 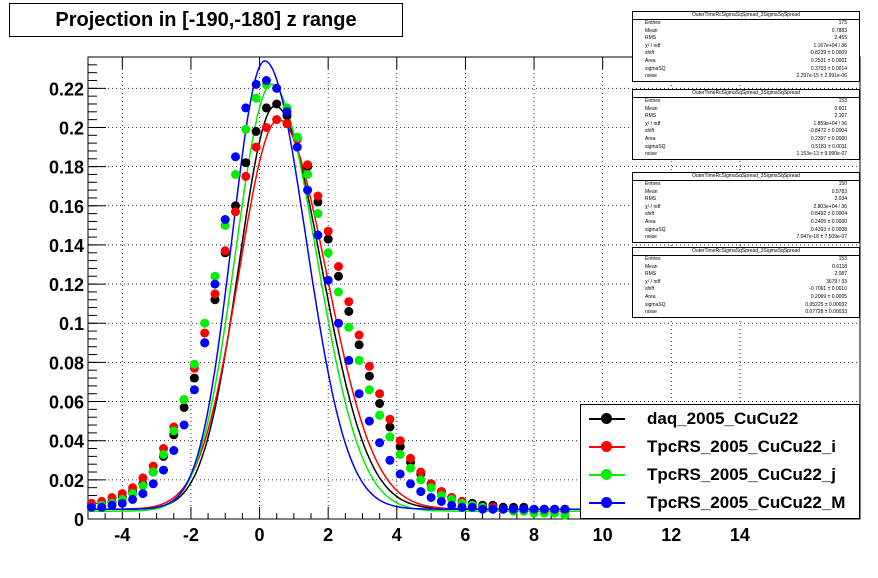 What do you see at coordinates (534, 535) in the screenshot?
I see `x-tick-label: 8` at bounding box center [534, 535].